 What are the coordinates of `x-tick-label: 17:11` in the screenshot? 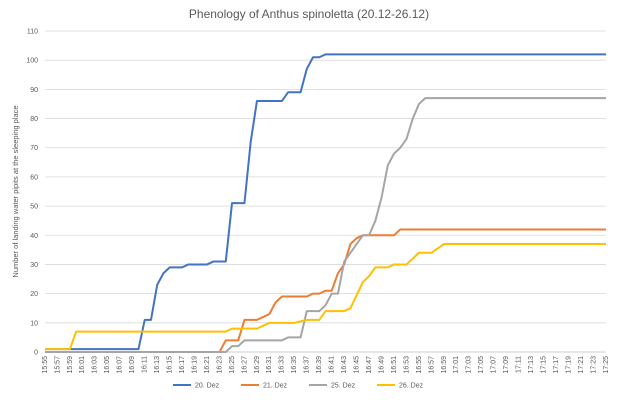 It's located at (519, 364).